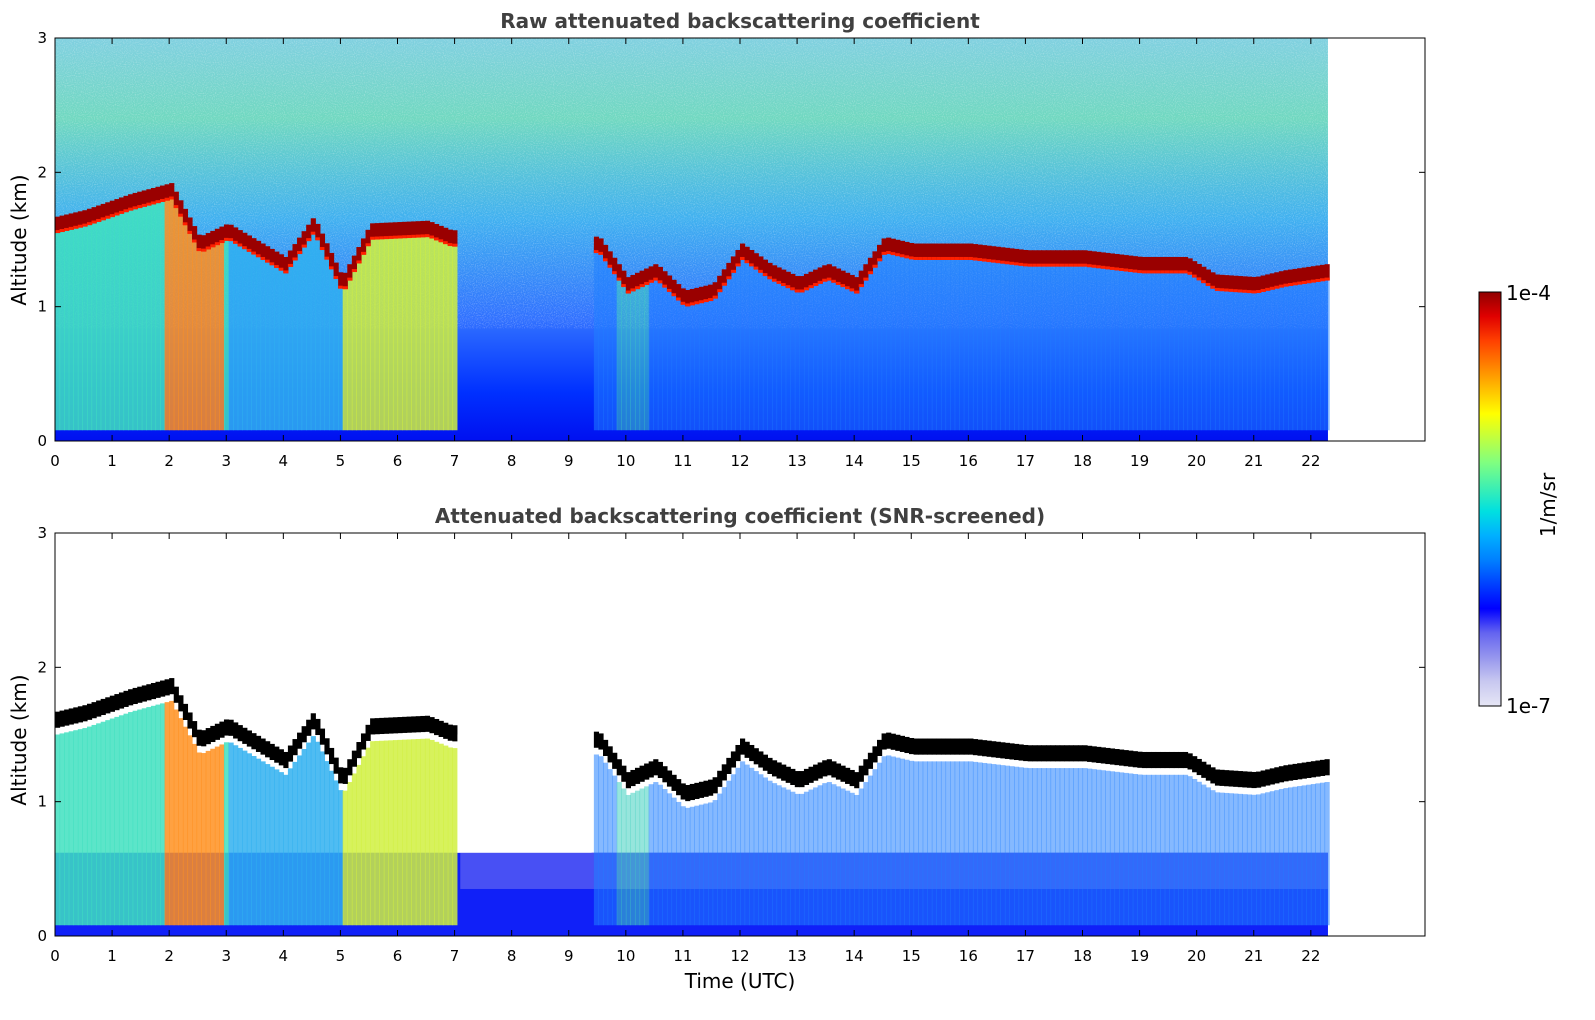  What do you see at coordinates (1082, 956) in the screenshot?
I see `x-tick-label: 18` at bounding box center [1082, 956].